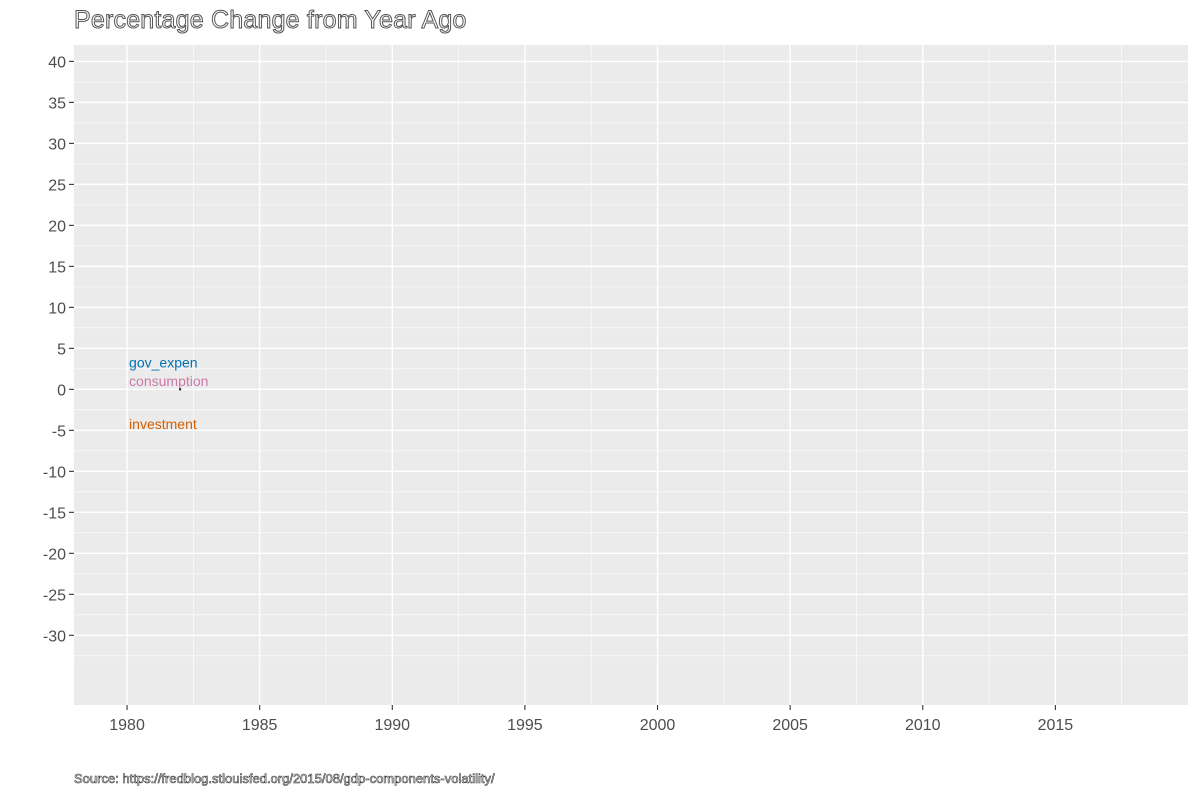 This screenshot has width=1200, height=800. What do you see at coordinates (790, 725) in the screenshot?
I see `x-tick-label: 2005` at bounding box center [790, 725].